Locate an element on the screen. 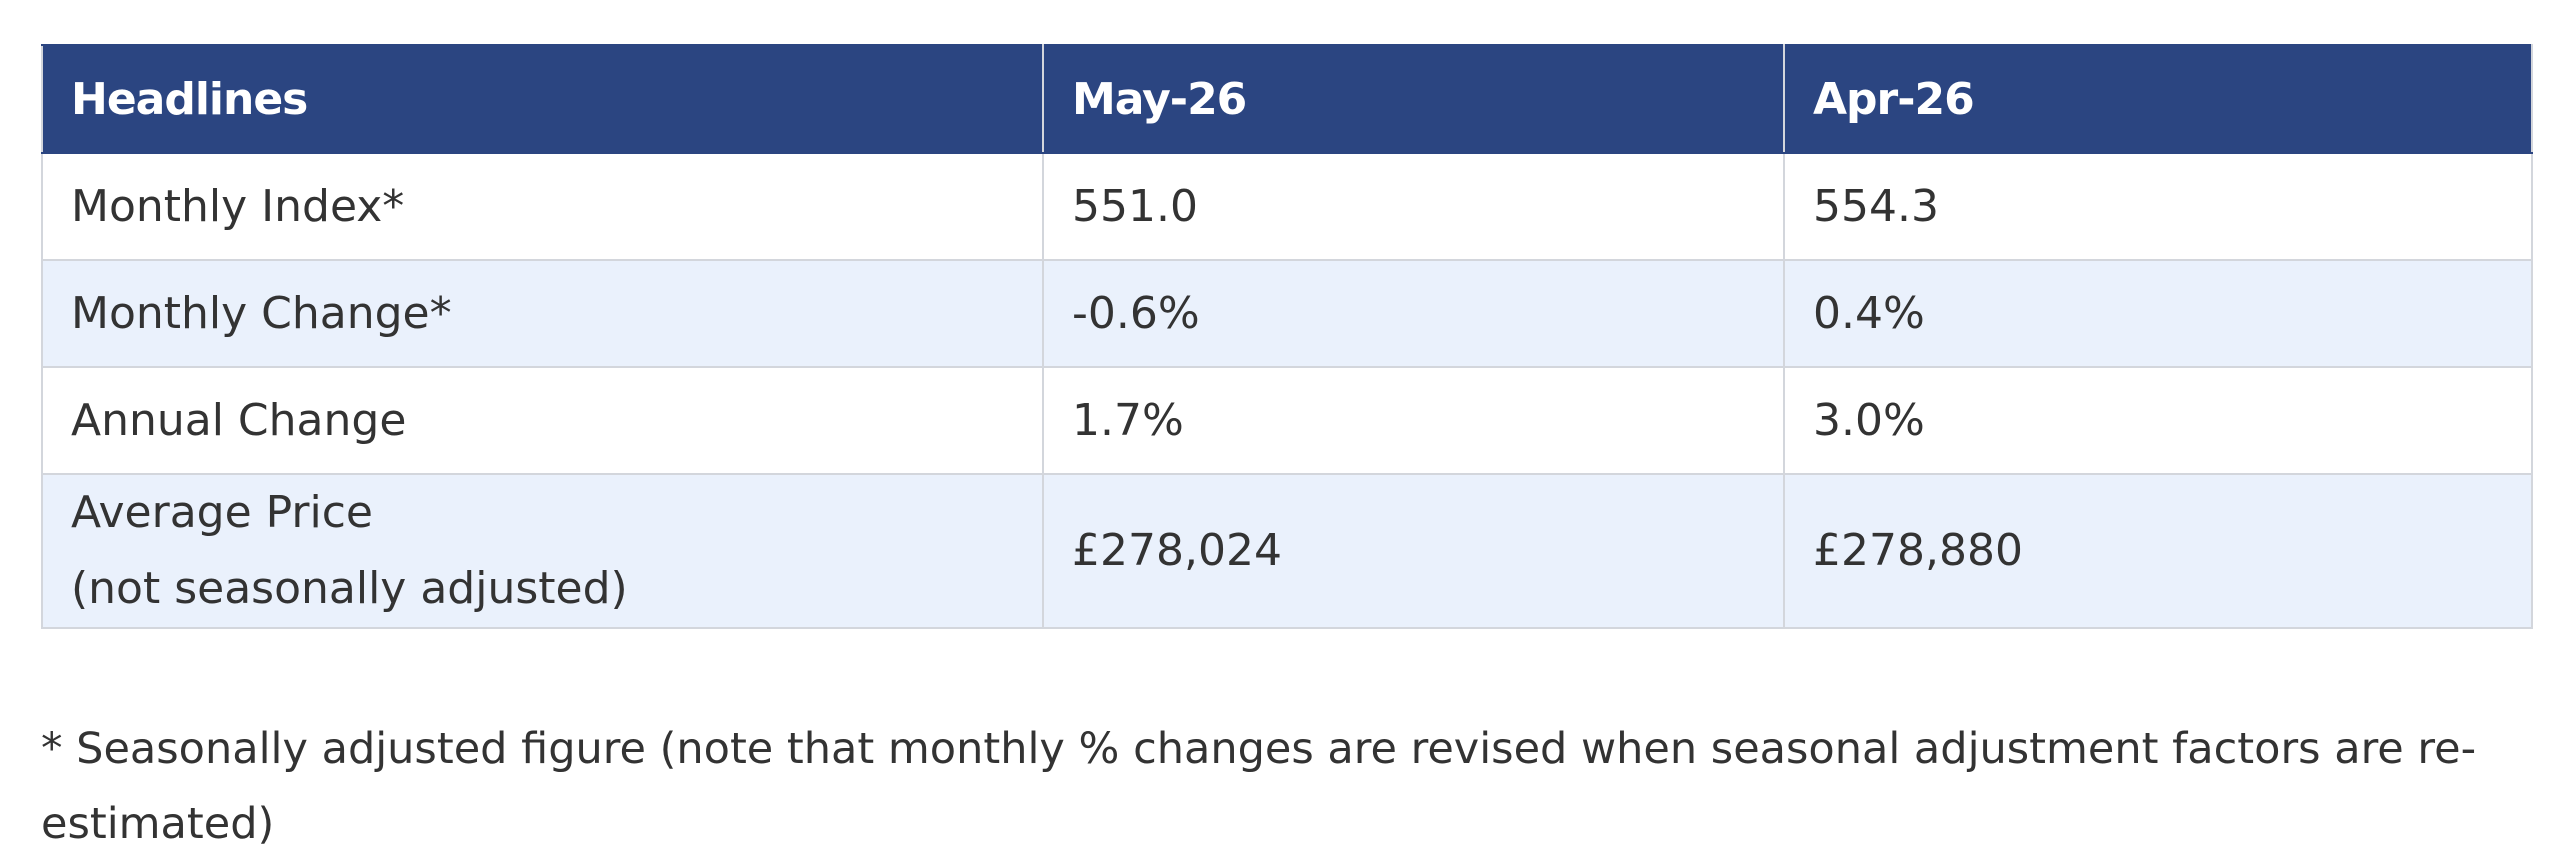  header-cell: Apr-26 is located at coordinates (2158, 99).